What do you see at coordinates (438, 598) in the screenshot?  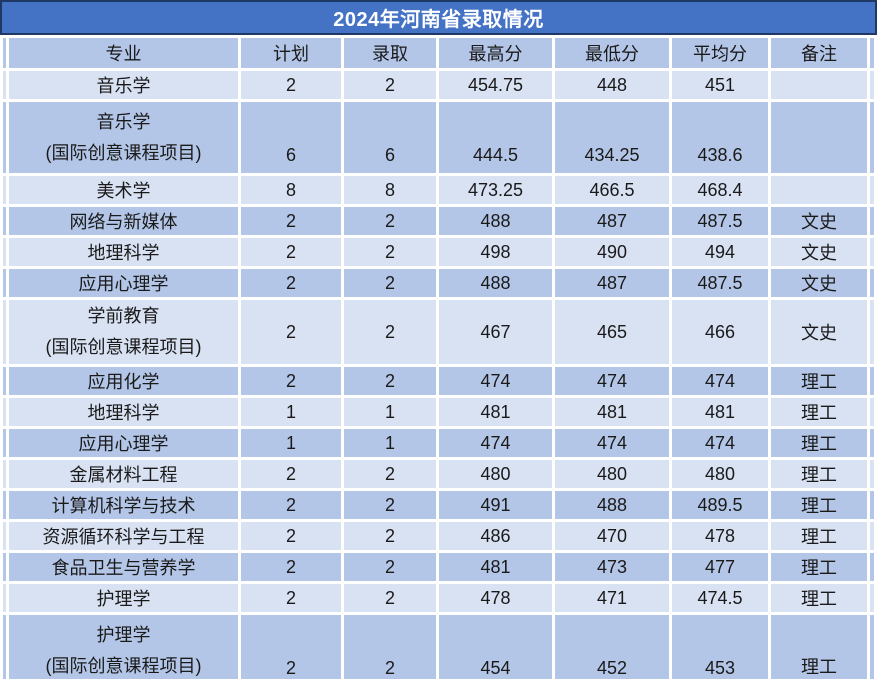 I see `table-row: 护理学 2 2 478 471 474.5 理工` at bounding box center [438, 598].